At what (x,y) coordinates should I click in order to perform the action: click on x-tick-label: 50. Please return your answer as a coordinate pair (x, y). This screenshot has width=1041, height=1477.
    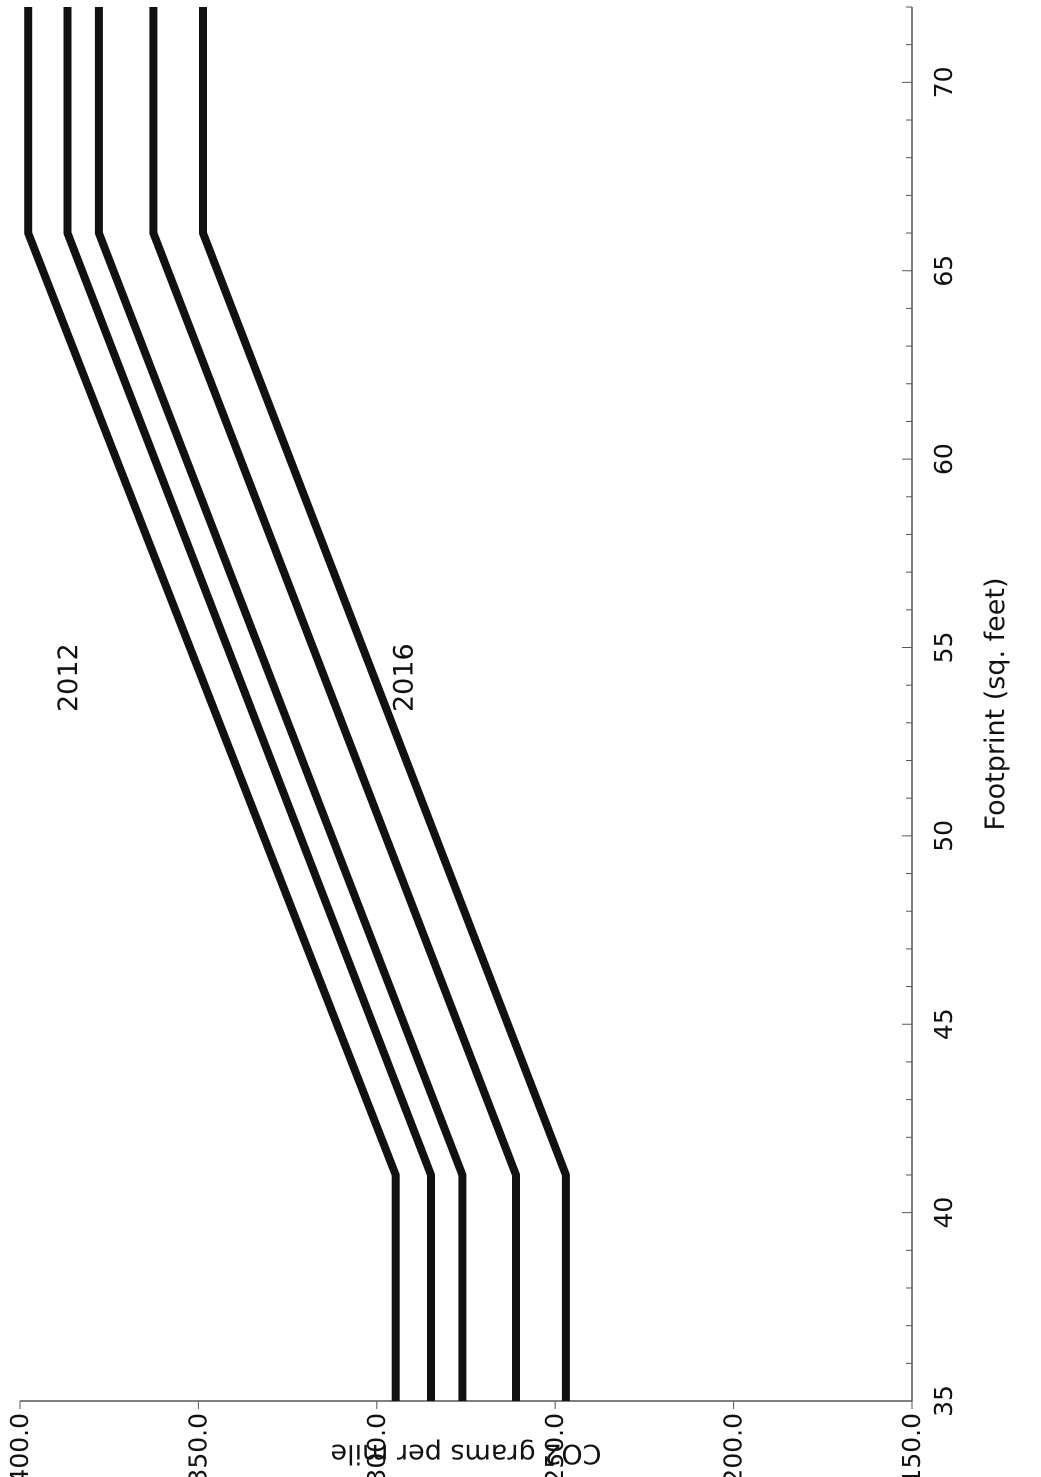
    Looking at the image, I should click on (943, 836).